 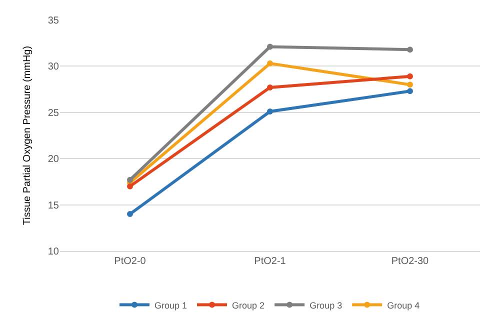 What do you see at coordinates (130, 261) in the screenshot?
I see `x-tick-label: PtO2-0` at bounding box center [130, 261].